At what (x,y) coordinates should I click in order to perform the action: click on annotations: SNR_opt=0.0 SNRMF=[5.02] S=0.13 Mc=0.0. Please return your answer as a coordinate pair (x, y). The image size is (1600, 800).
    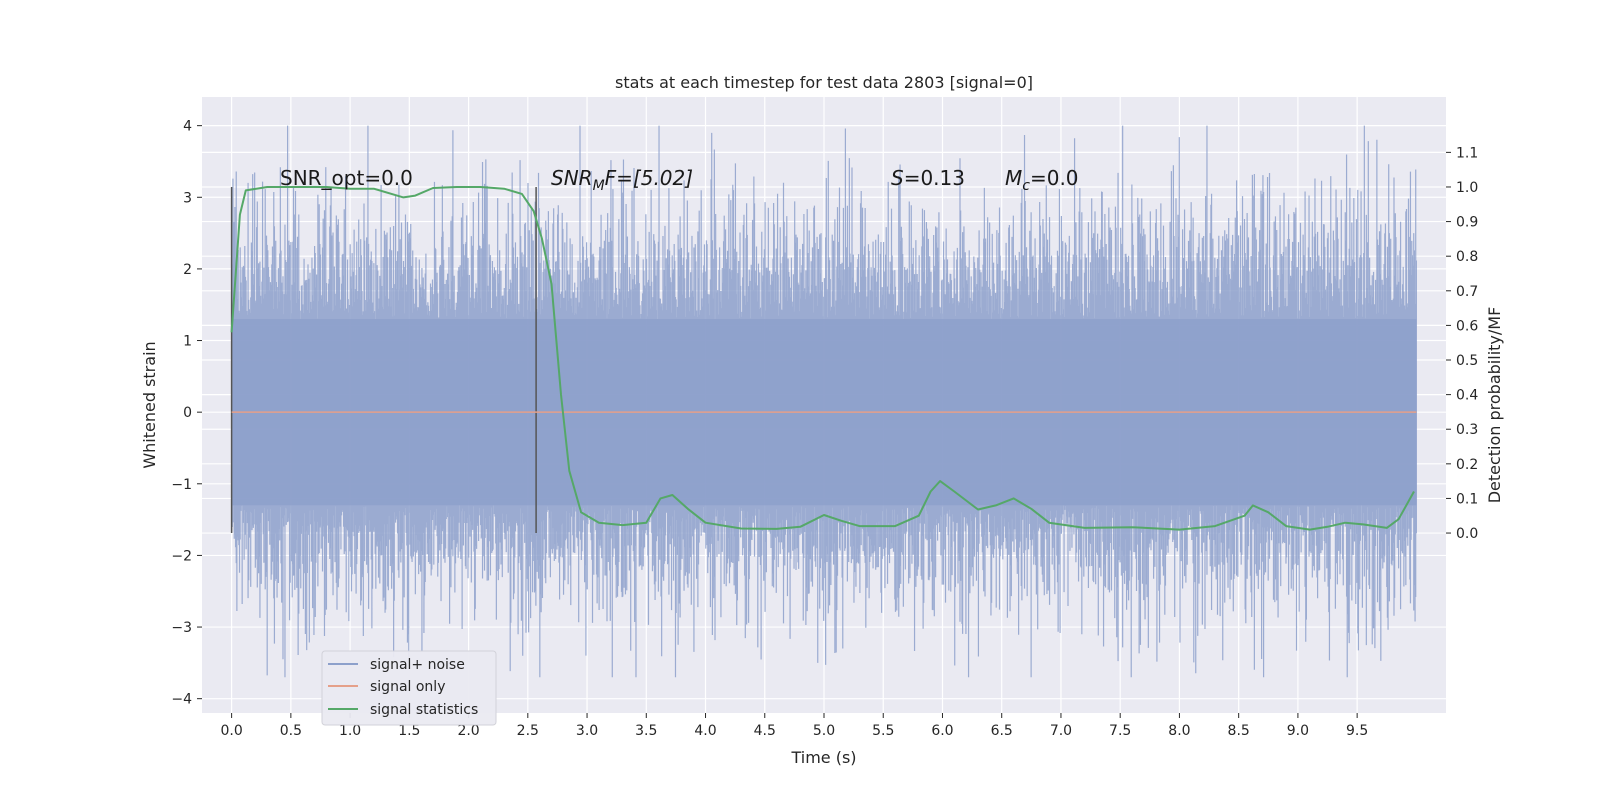
    Looking at the image, I should click on (679, 180).